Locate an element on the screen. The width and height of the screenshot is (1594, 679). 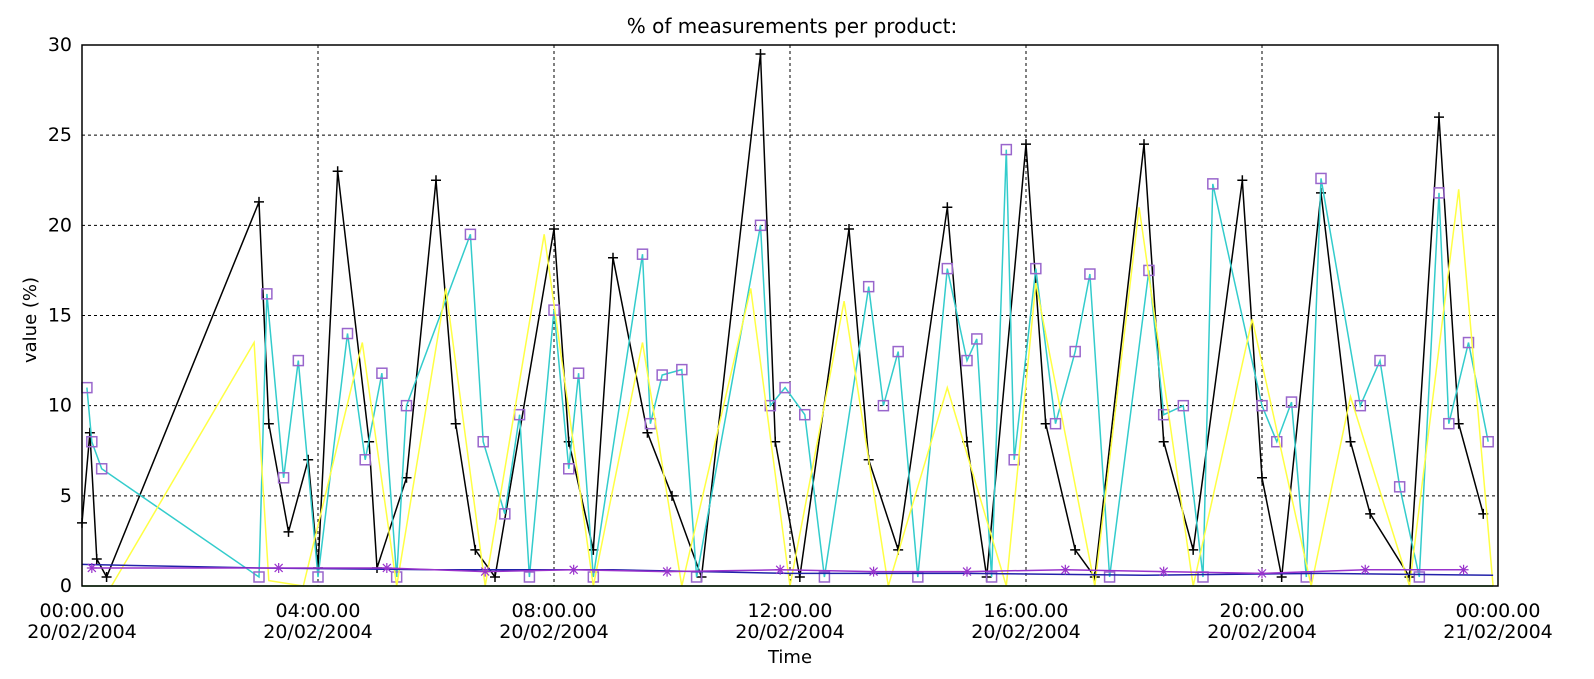
y-tick-labels: 0 5 10 15 20 25 30 is located at coordinates (60, 315).